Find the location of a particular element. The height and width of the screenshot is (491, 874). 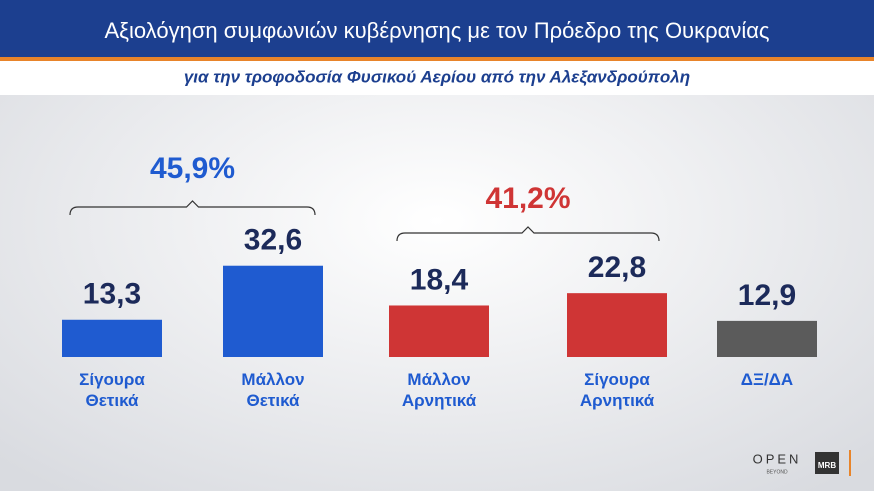

category-label: Σίγουρα Αρνητικά is located at coordinates (617, 390).